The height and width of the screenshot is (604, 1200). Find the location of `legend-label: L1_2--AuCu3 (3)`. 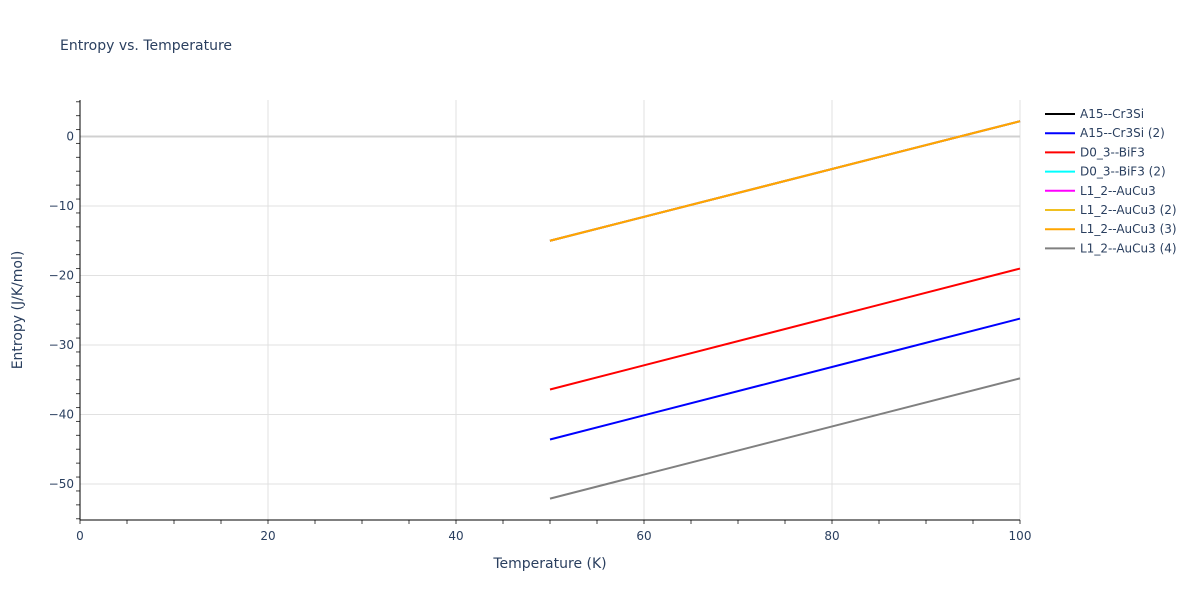

legend-label: L1_2--AuCu3 (3) is located at coordinates (1128, 229).